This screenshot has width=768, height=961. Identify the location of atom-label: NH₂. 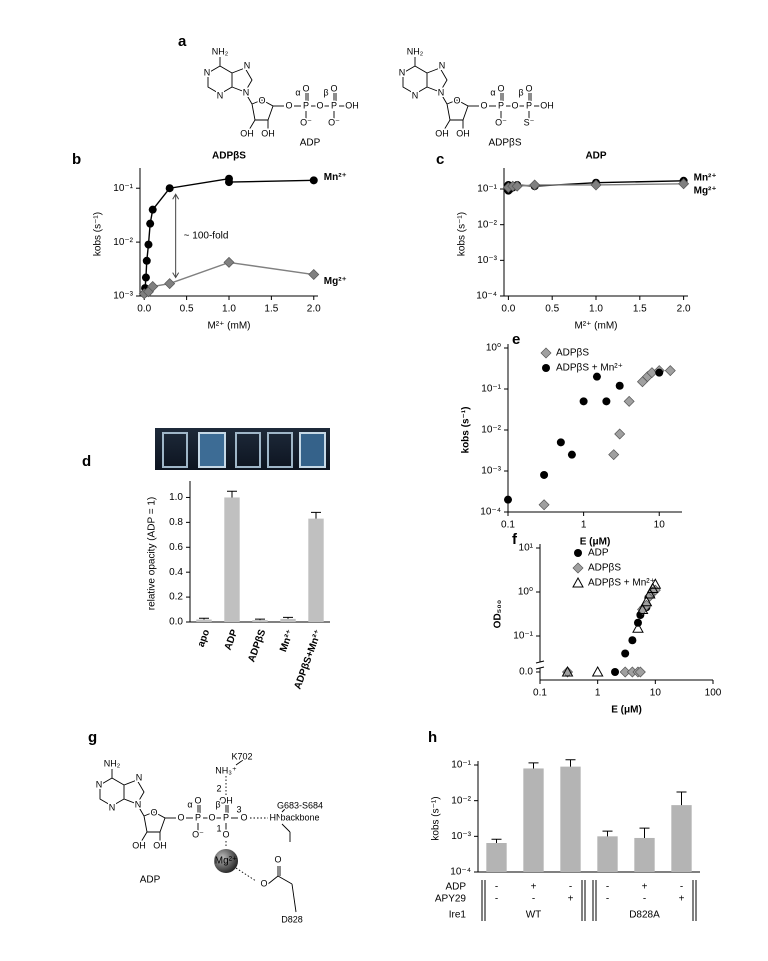
(112, 763).